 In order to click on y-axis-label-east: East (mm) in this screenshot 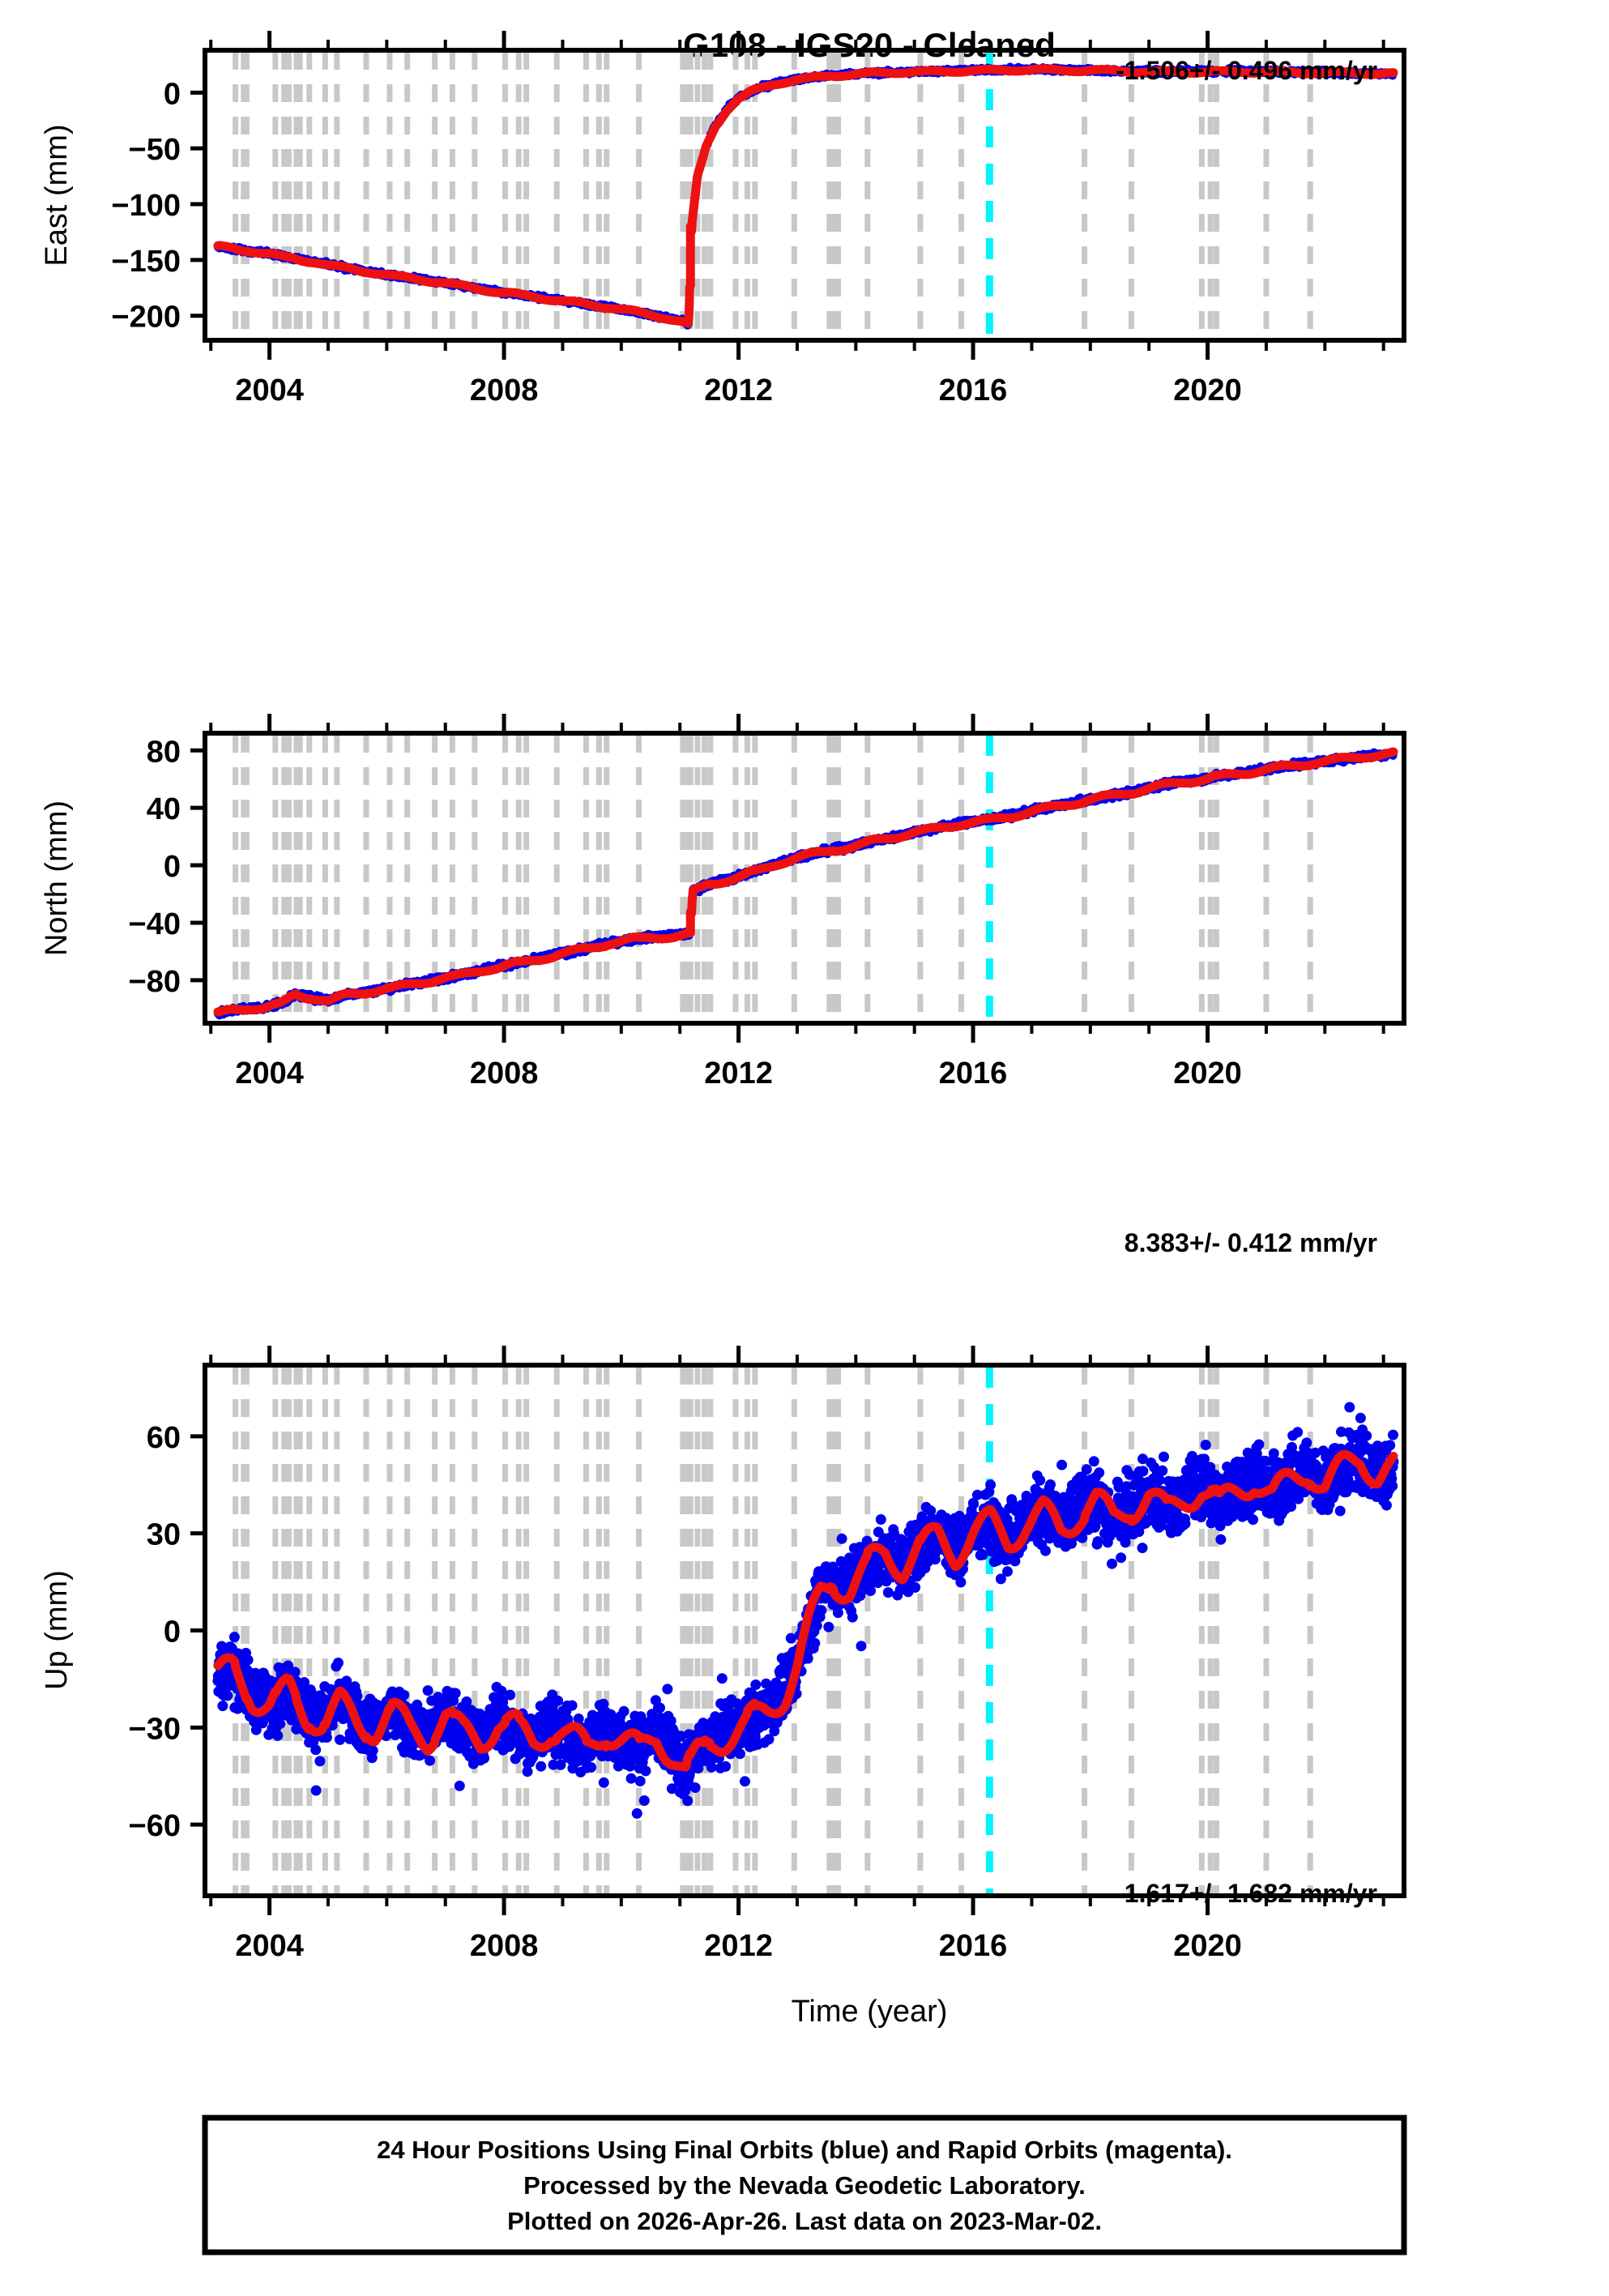, I will do `click(57, 195)`.